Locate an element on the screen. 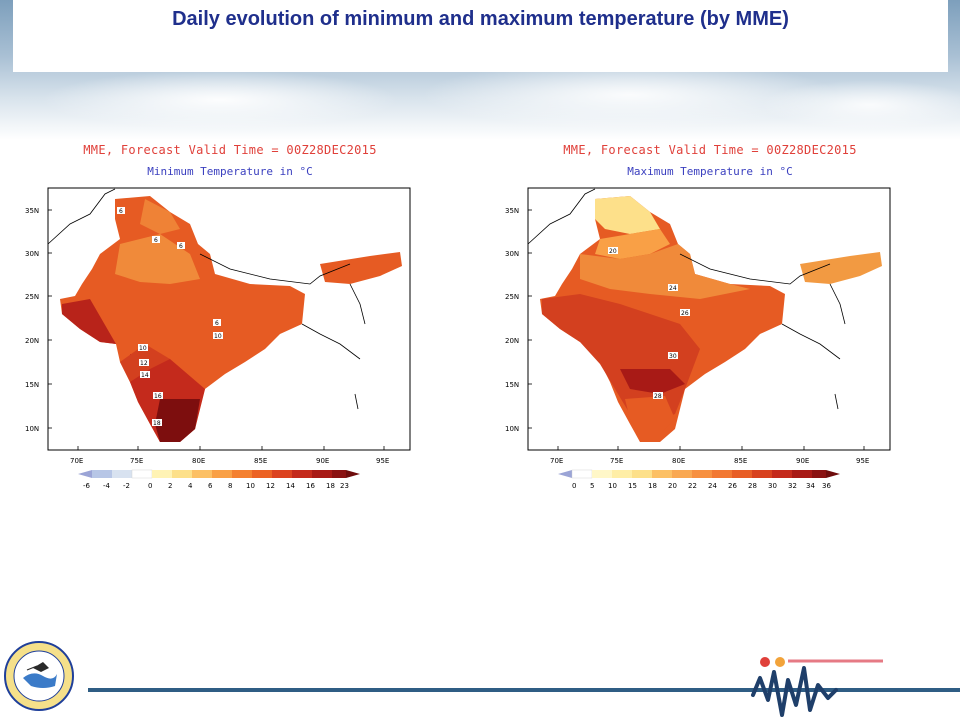  contour-label: 18 is located at coordinates (157, 423).